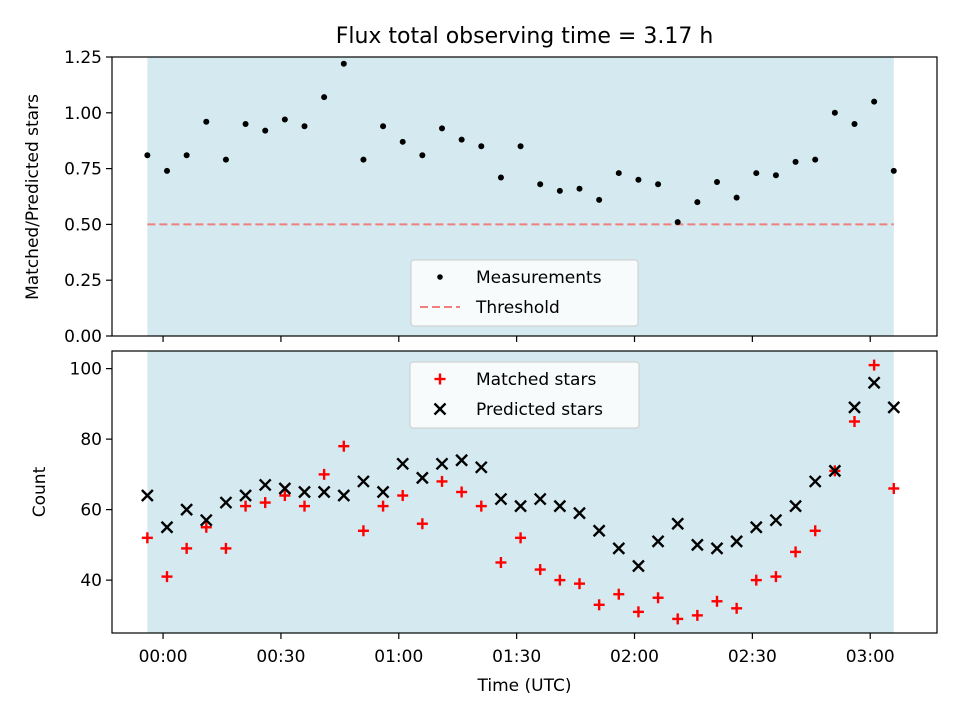 Image resolution: width=960 pixels, height=724 pixels. I want to click on x-tick-label: 00:30, so click(280, 657).